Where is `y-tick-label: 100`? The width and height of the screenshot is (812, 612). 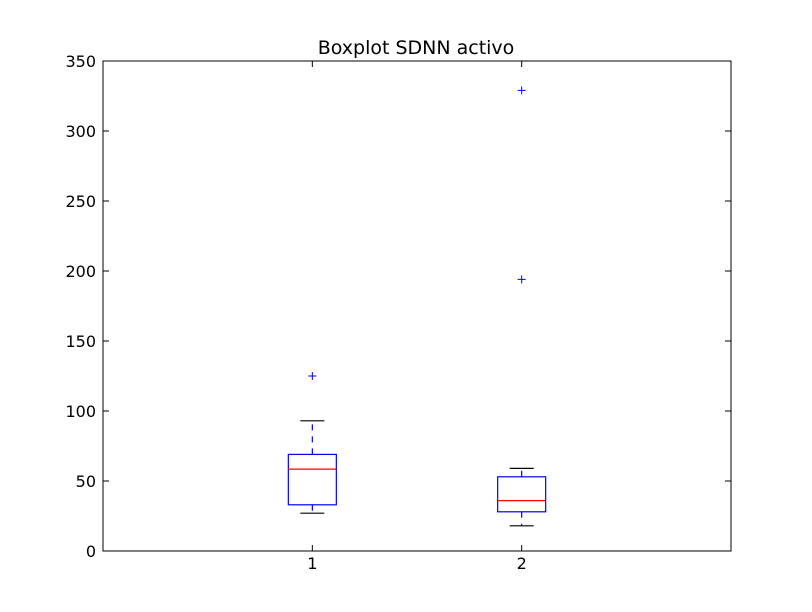
y-tick-label: 100 is located at coordinates (80, 411).